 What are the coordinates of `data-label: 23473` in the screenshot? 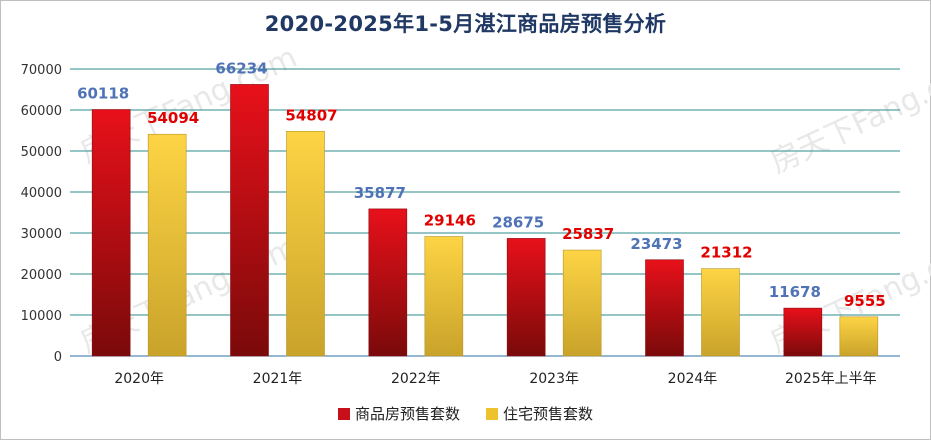 It's located at (656, 244).